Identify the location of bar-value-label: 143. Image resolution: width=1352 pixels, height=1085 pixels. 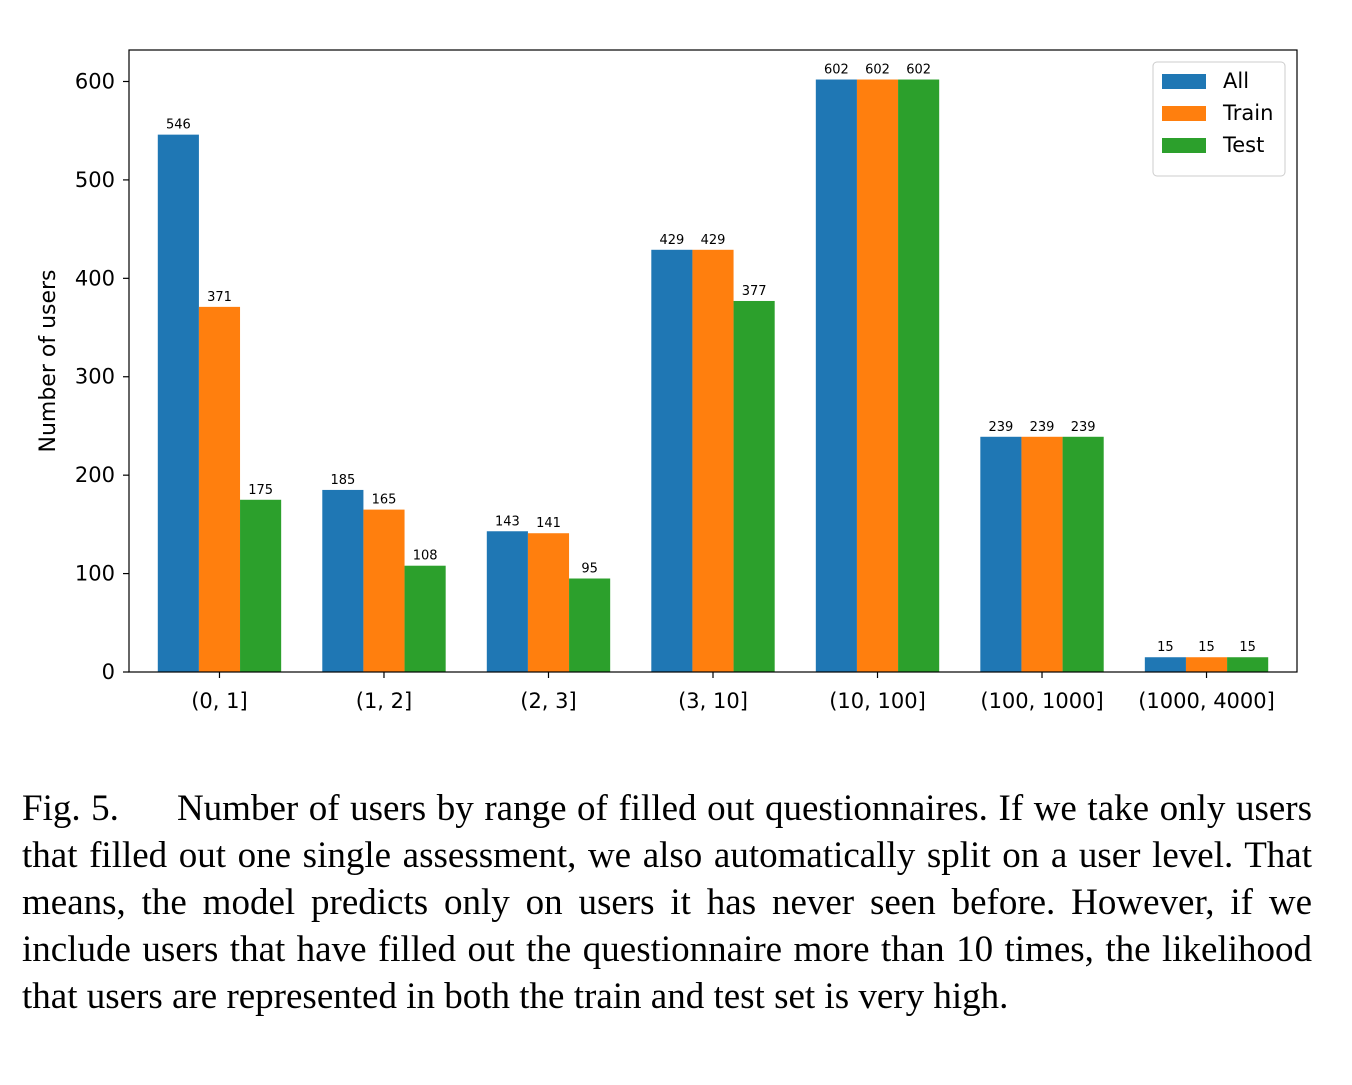
(507, 521).